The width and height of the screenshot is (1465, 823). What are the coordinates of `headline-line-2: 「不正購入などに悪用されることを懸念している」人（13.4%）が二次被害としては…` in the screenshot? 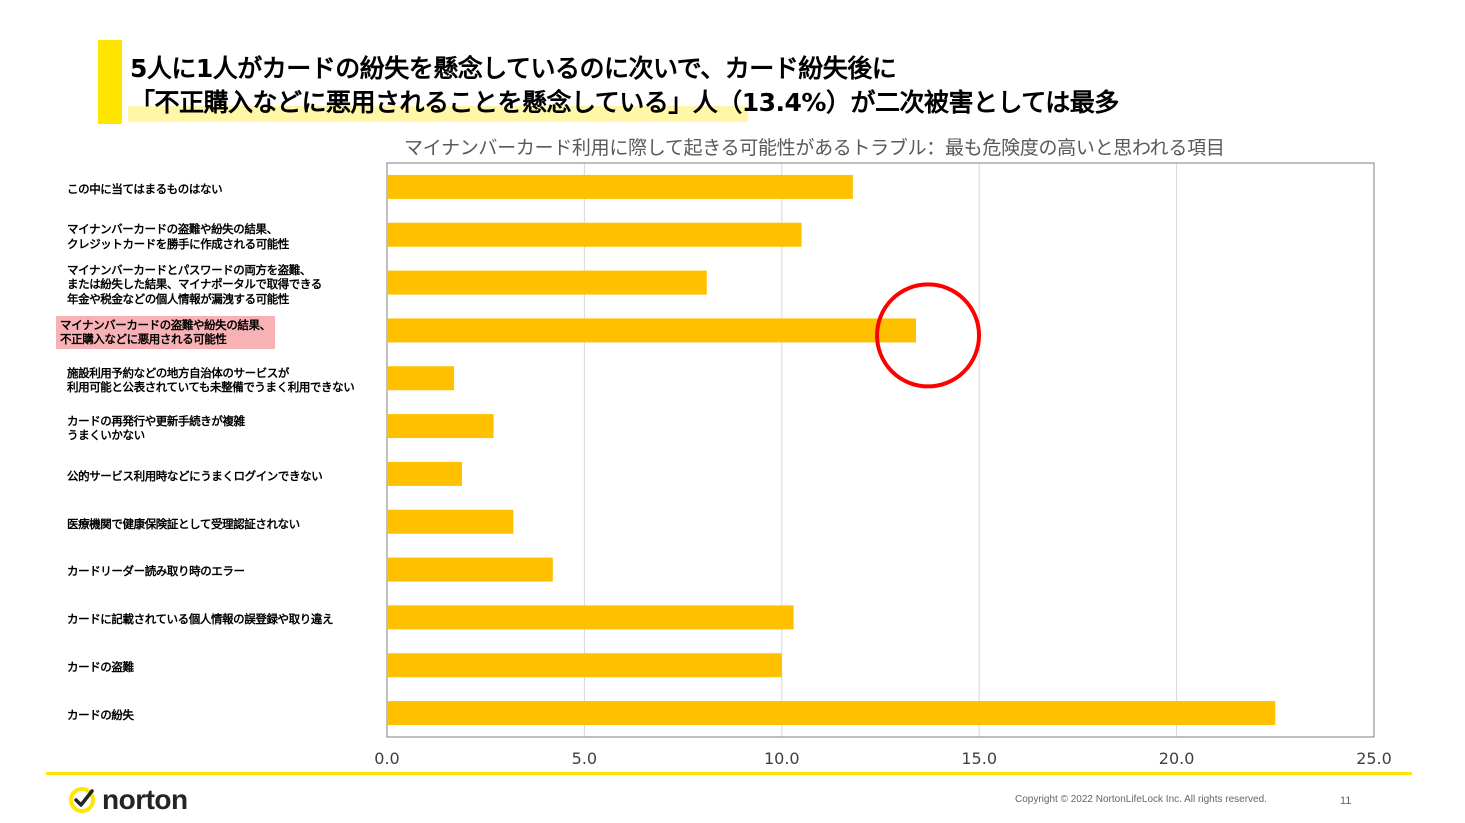 It's located at (624, 102).